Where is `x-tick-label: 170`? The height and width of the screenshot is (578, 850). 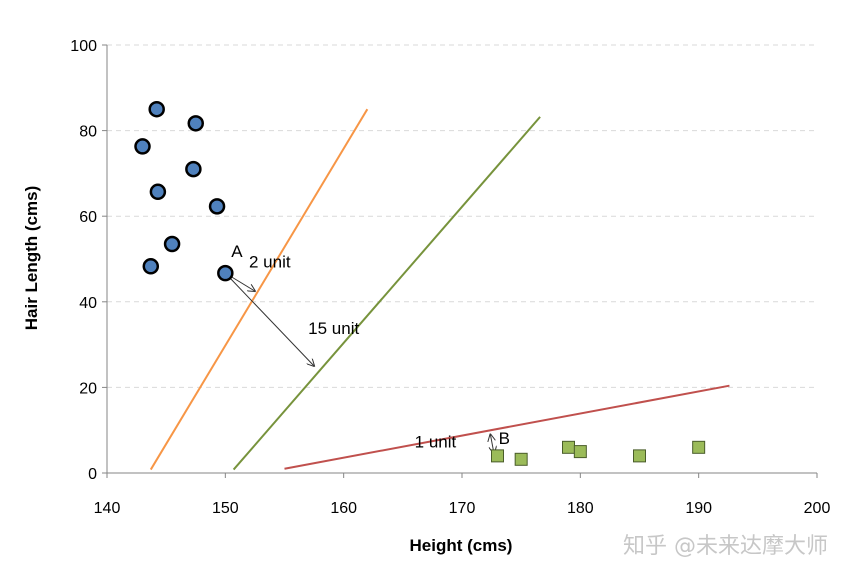
x-tick-label: 170 is located at coordinates (462, 508).